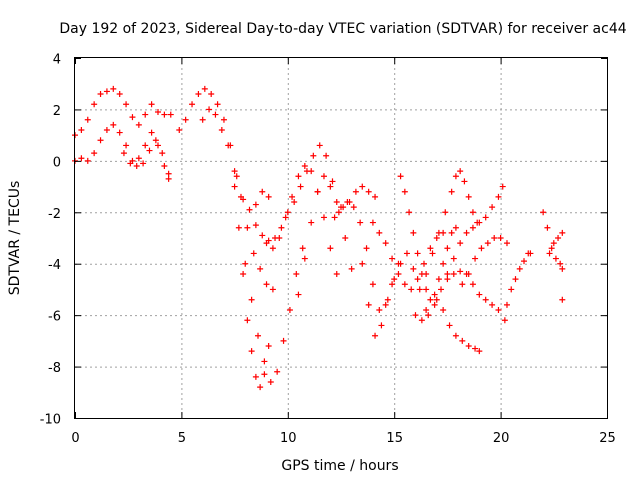  What do you see at coordinates (54, 265) in the screenshot?
I see `y-tick-label: -4` at bounding box center [54, 265].